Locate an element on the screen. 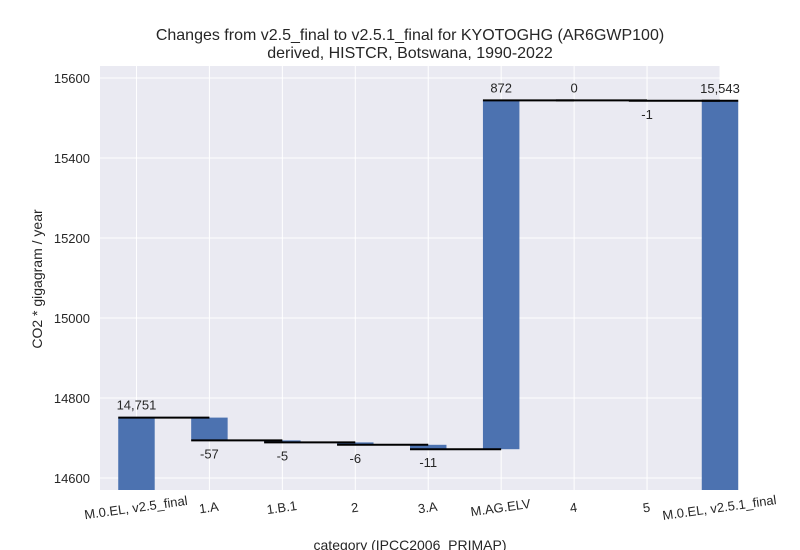  x-tick-label: M.AG.ELV is located at coordinates (501, 507).